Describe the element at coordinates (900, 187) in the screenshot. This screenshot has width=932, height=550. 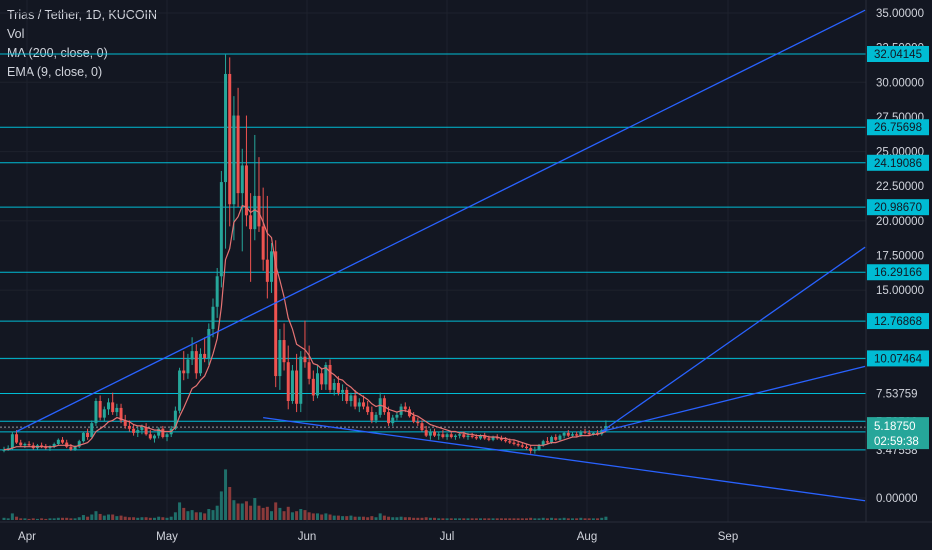
I see `y-tick-label: 22.50000` at that location.